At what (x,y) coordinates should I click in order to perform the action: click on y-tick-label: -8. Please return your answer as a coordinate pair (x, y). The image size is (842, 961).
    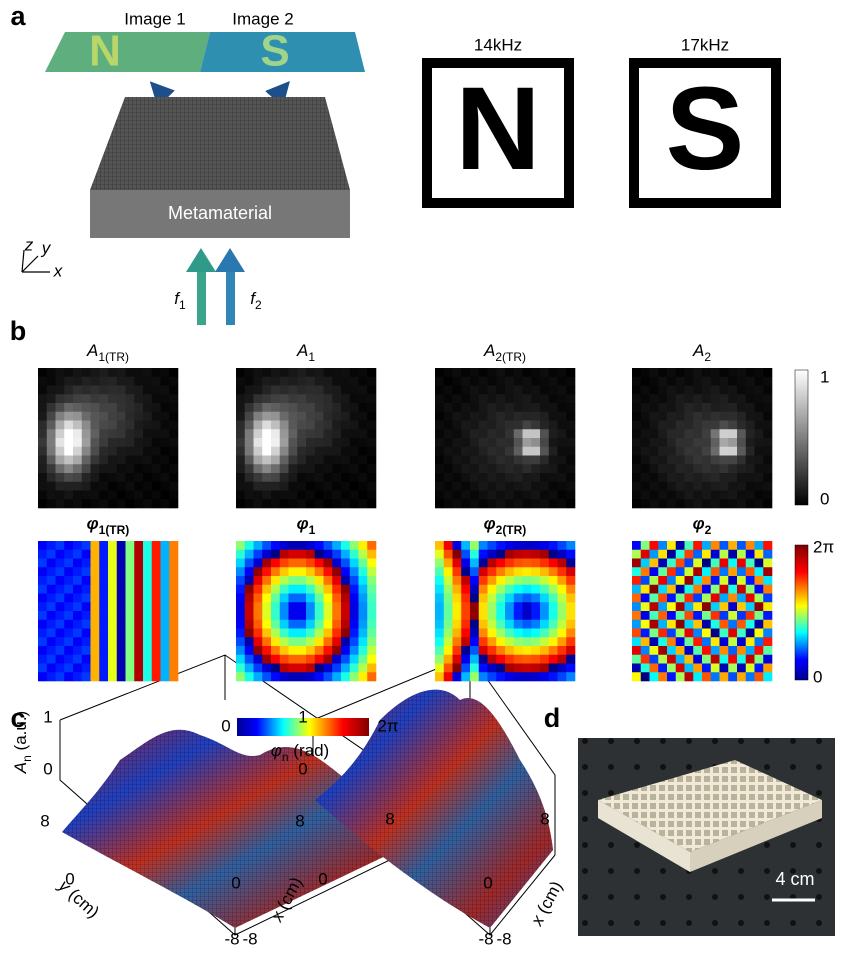
    Looking at the image, I should click on (231, 938).